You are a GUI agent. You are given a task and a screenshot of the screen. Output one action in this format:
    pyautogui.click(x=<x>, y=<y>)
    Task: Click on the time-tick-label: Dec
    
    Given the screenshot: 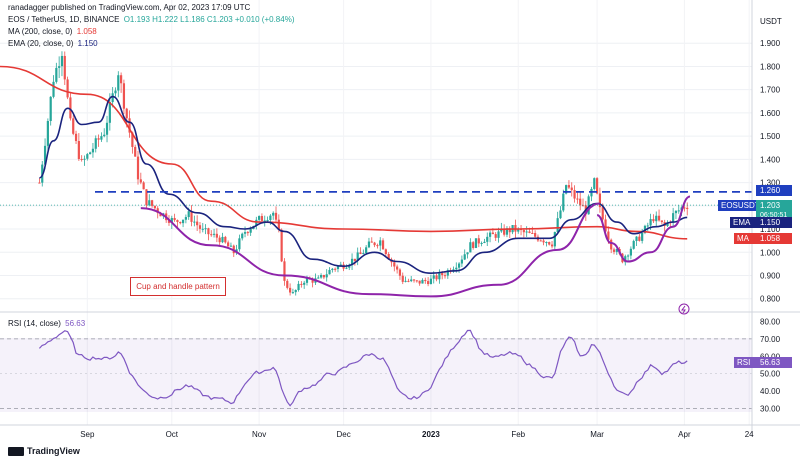 What is the action you would take?
    pyautogui.click(x=343, y=434)
    